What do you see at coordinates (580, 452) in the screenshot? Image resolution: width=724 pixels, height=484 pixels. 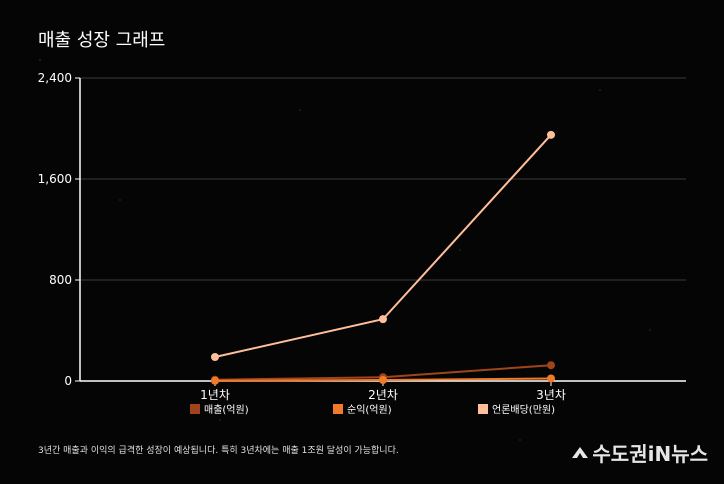 I see `logo-arrow-icon` at bounding box center [580, 452].